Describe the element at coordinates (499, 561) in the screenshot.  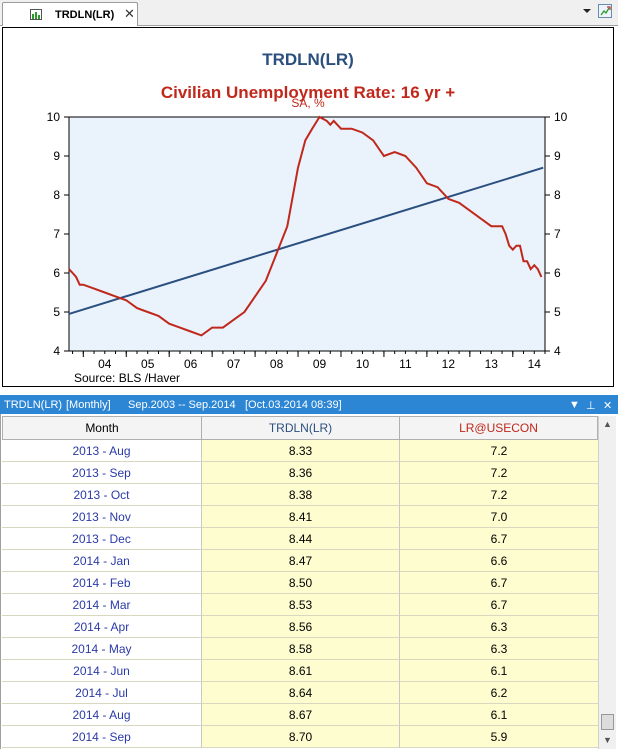
I see `cell-lr: 6.6` at that location.